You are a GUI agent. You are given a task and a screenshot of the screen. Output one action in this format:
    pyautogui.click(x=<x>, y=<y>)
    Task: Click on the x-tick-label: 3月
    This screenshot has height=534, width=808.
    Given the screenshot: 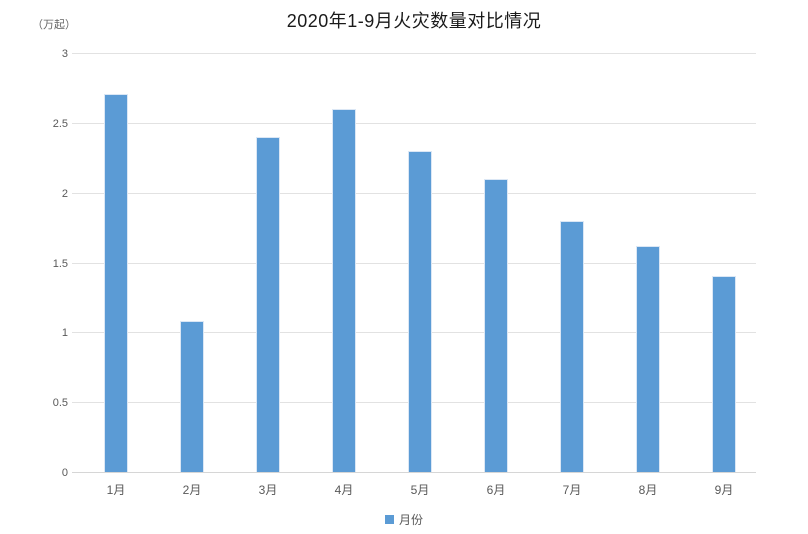 What is the action you would take?
    pyautogui.click(x=268, y=490)
    